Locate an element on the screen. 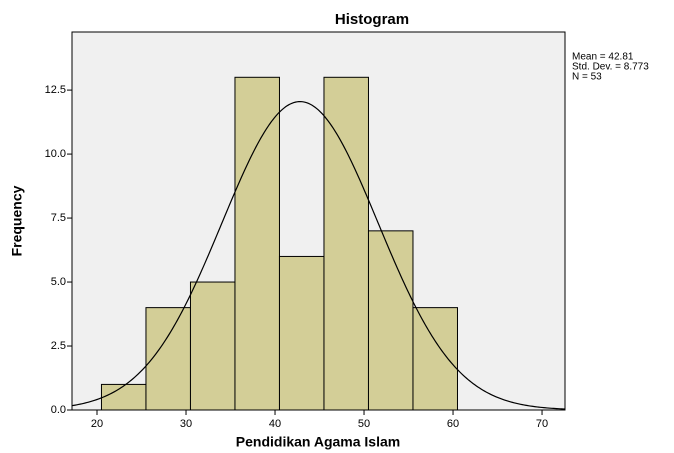 The height and width of the screenshot is (453, 674). x-tick-label: 20 is located at coordinates (97, 424).